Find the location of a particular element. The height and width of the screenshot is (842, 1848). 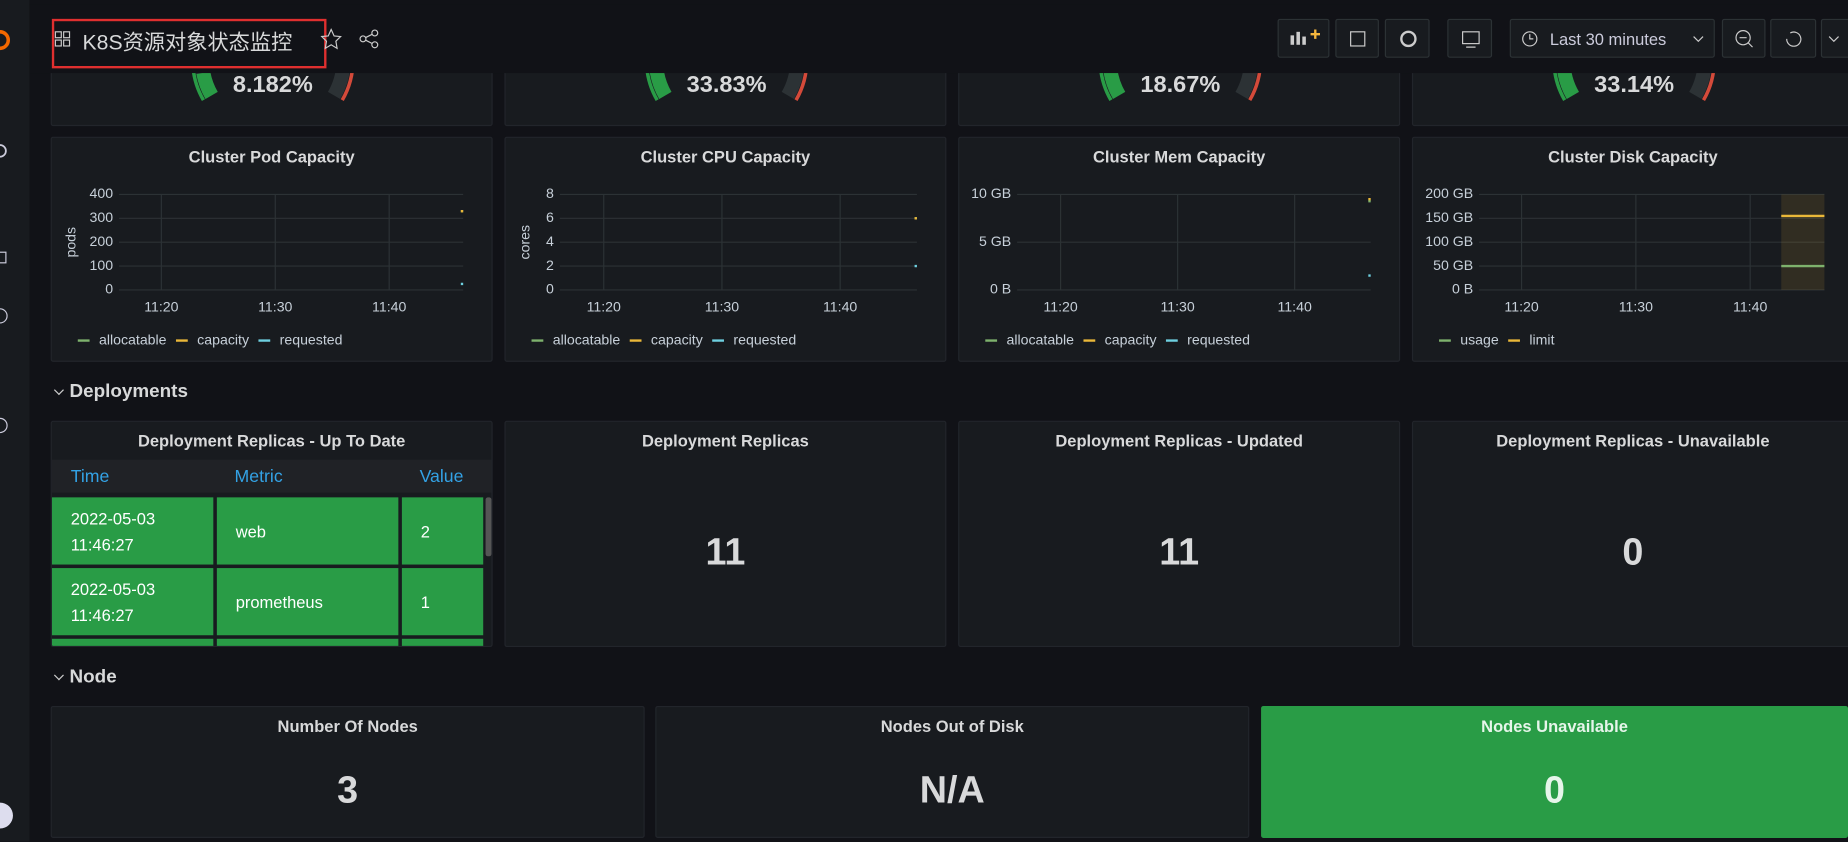

scrollbar is located at coordinates (488, 527).